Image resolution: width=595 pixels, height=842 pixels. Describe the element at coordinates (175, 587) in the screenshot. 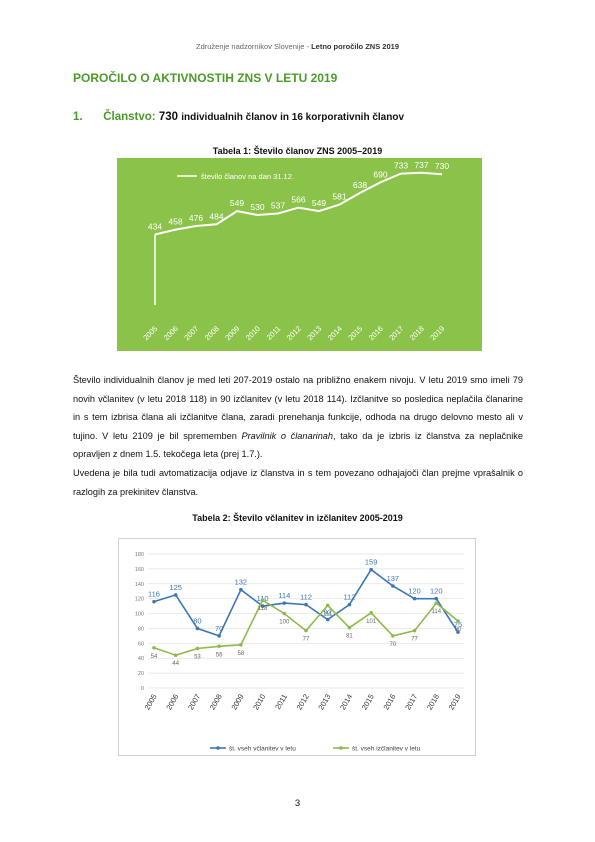

I see `chart2-label-joins: 125` at that location.